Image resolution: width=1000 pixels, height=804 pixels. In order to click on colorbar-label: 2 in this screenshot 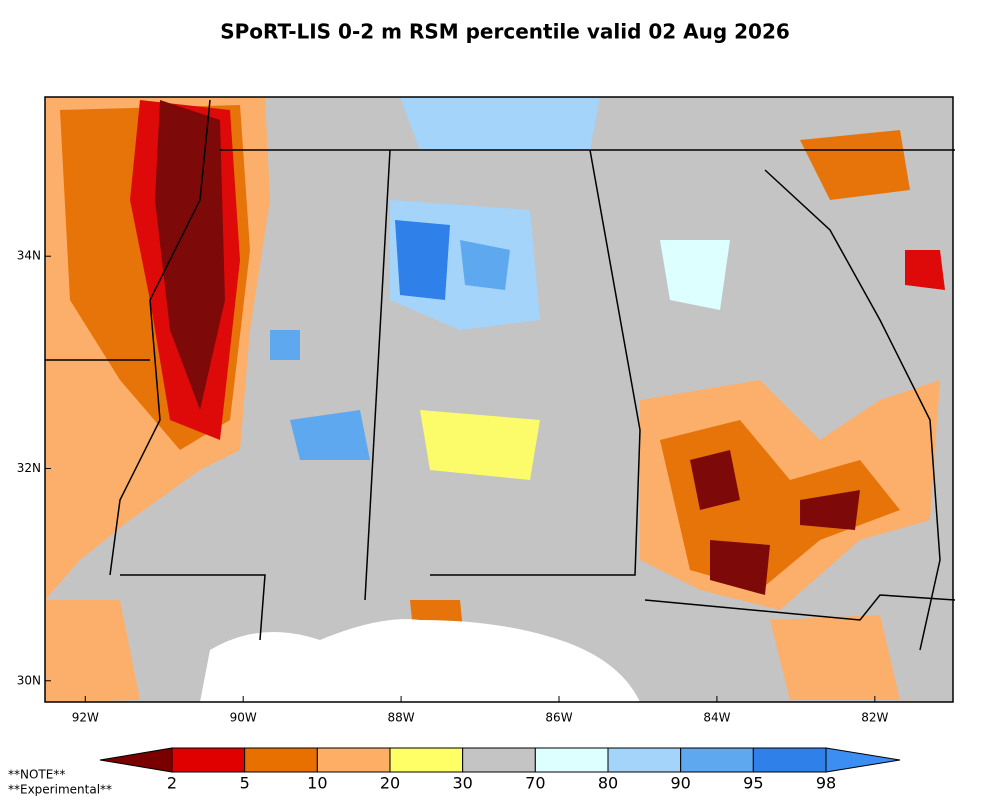, I will do `click(172, 783)`.